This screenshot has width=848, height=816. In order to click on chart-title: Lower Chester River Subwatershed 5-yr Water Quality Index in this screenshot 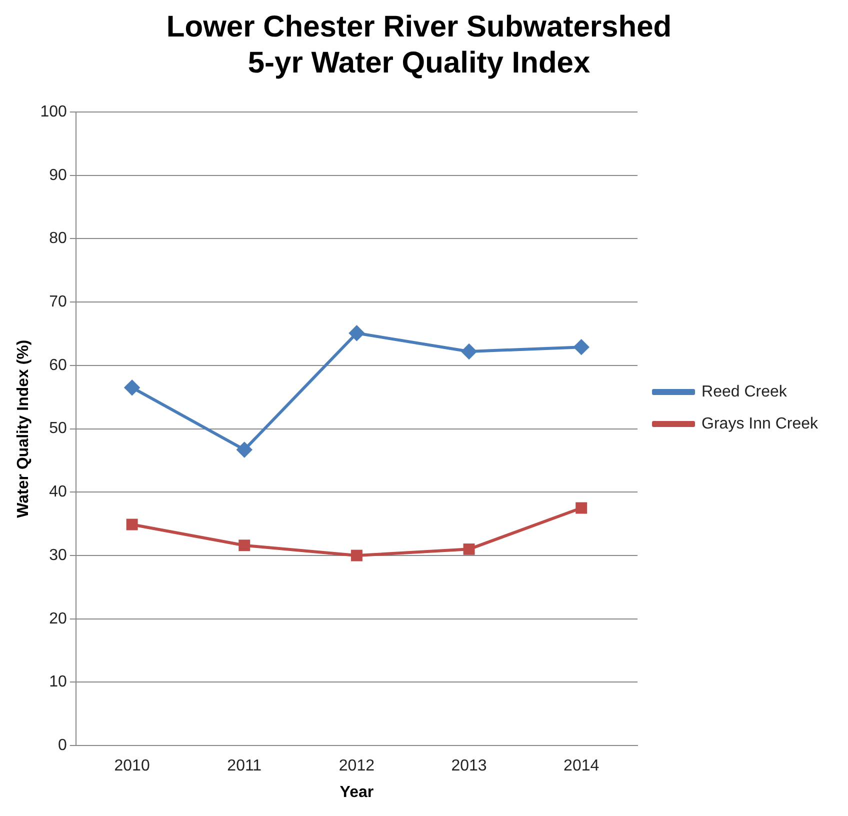, I will do `click(419, 45)`.